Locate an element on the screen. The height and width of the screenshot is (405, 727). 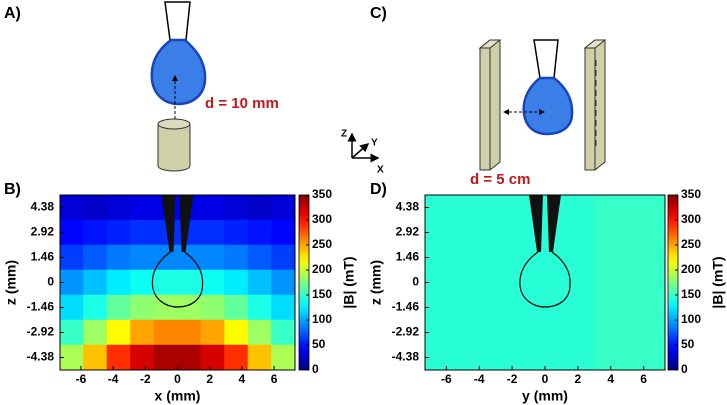
panel-label: A) is located at coordinates (12, 13).